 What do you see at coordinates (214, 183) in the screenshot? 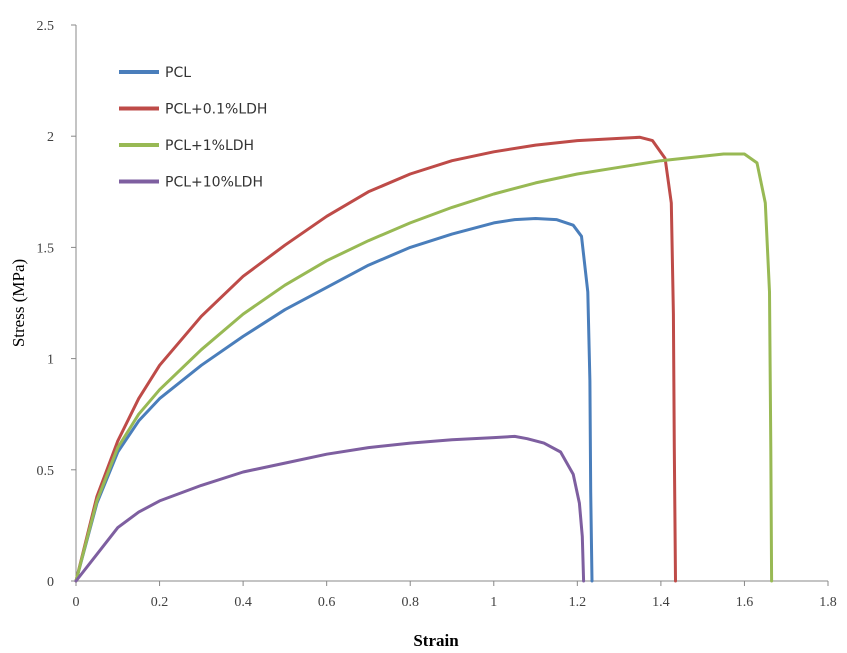
I see `legend-label-3: PCL+10%LDH` at bounding box center [214, 183].